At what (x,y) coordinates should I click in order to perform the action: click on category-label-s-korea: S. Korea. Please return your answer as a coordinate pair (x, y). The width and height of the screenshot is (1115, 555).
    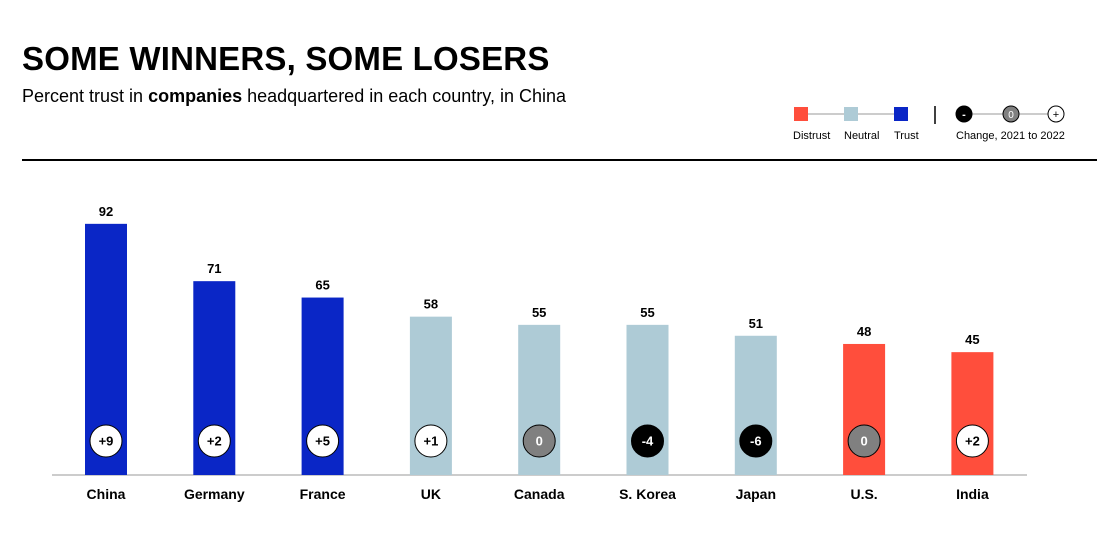
    Looking at the image, I should click on (647, 494).